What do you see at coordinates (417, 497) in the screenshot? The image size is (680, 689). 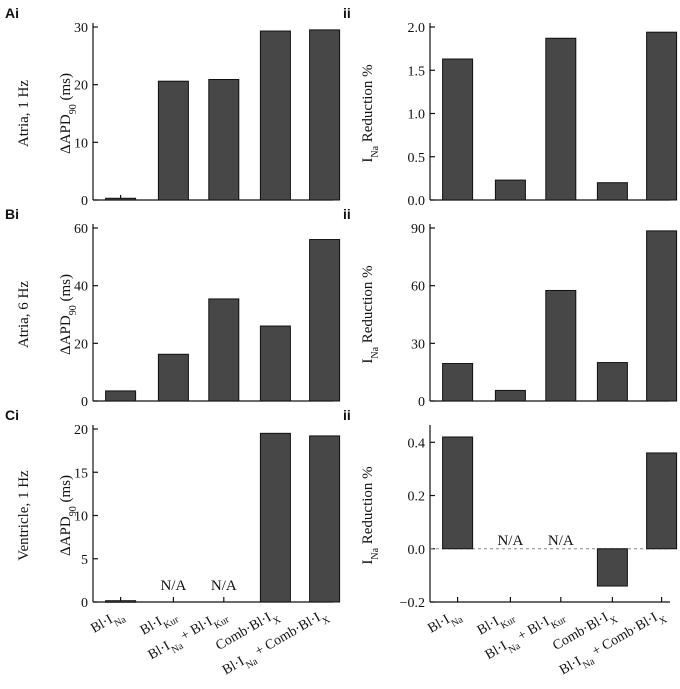 I see `y-tick-label: 0.2` at bounding box center [417, 497].